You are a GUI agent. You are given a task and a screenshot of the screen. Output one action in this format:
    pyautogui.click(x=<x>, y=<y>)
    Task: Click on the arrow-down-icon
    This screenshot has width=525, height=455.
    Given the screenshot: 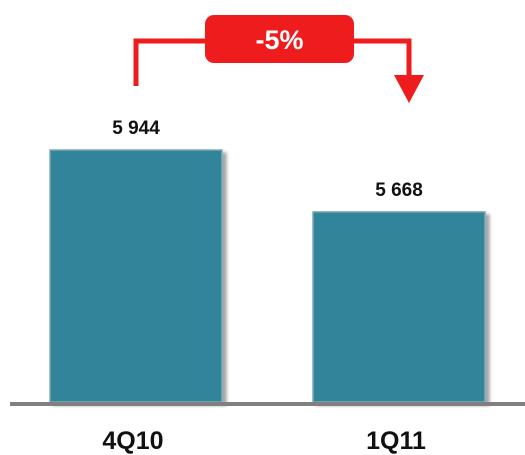 What is the action you would take?
    pyautogui.click(x=409, y=89)
    